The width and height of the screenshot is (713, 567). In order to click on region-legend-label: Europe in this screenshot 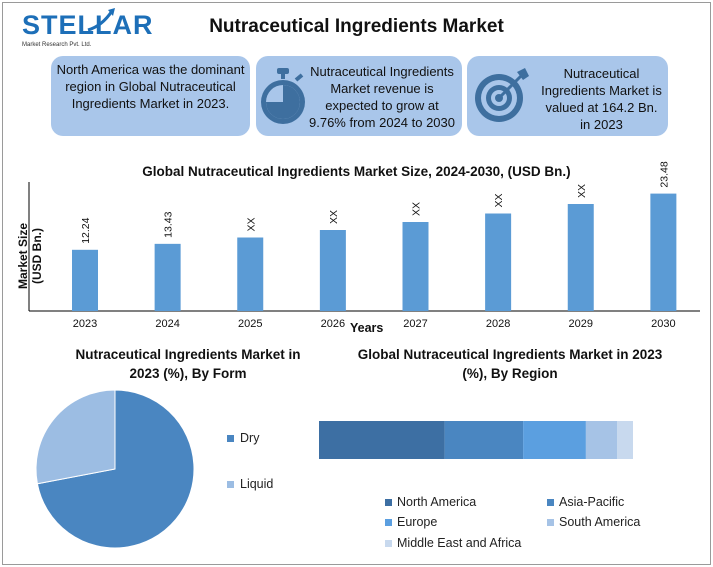, I will do `click(417, 522)`.